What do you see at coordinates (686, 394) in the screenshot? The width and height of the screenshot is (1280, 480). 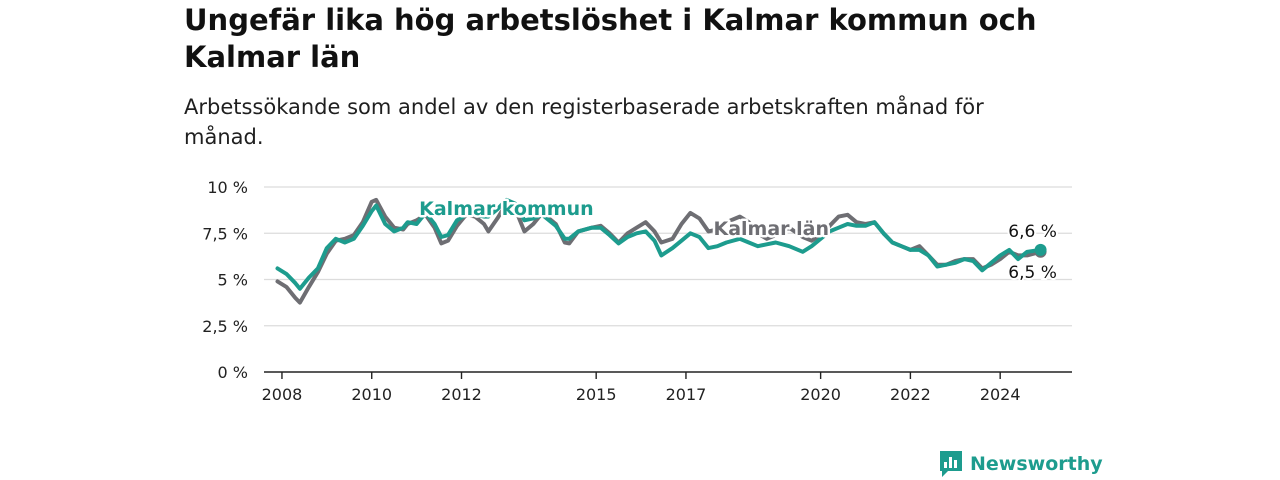 I see `x-tick-label: 2017` at bounding box center [686, 394].